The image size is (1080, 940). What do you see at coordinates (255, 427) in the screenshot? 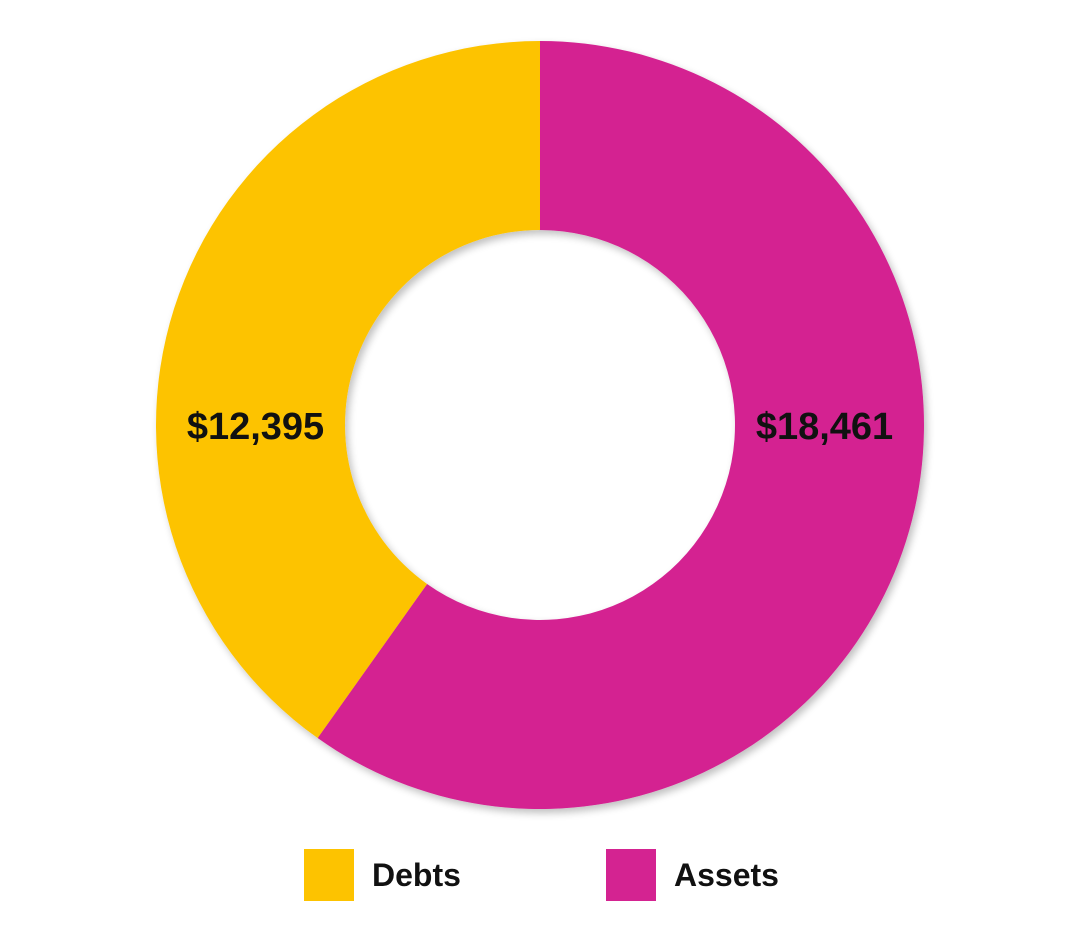
I see `data-label-debts: $12,395` at bounding box center [255, 427].